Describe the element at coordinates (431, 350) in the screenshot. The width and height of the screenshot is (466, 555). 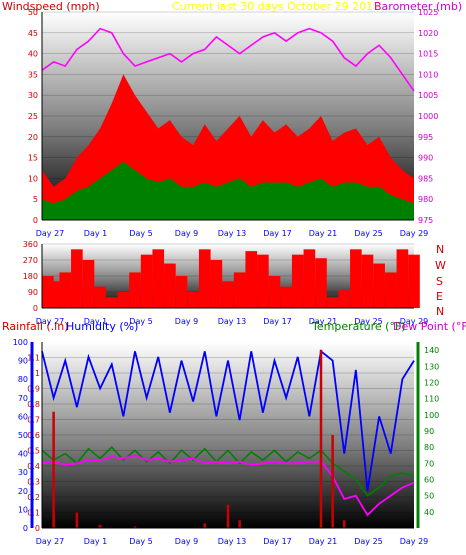
I see `temperature-tick-label: 140` at that location.